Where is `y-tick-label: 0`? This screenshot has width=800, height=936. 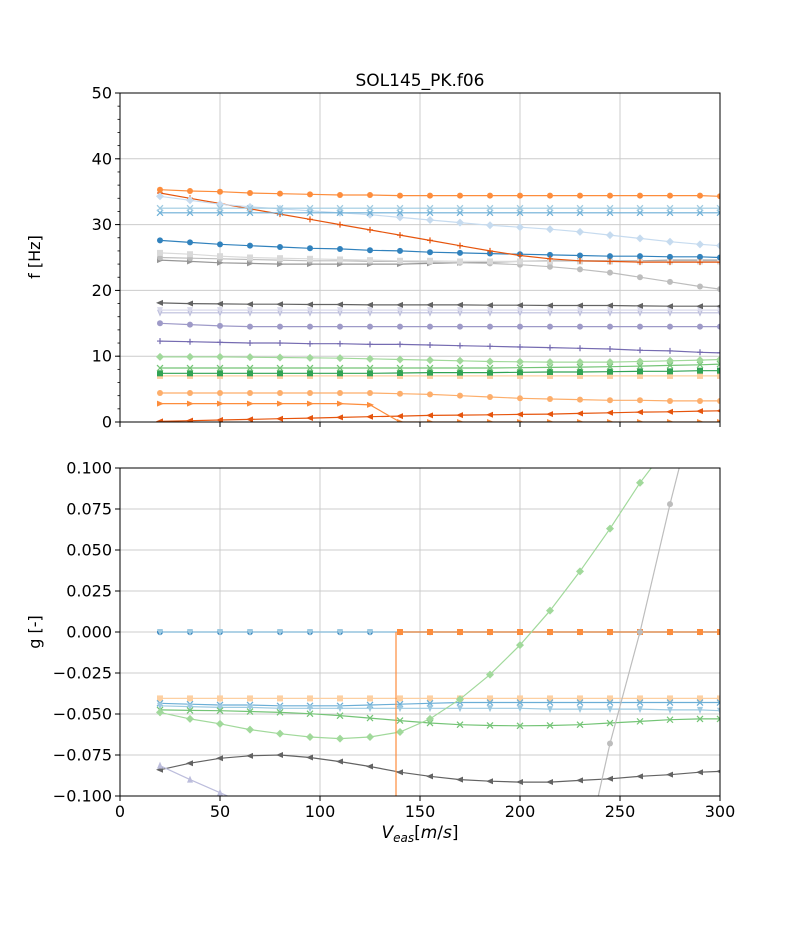 y-tick-label: 0 is located at coordinates (107, 422).